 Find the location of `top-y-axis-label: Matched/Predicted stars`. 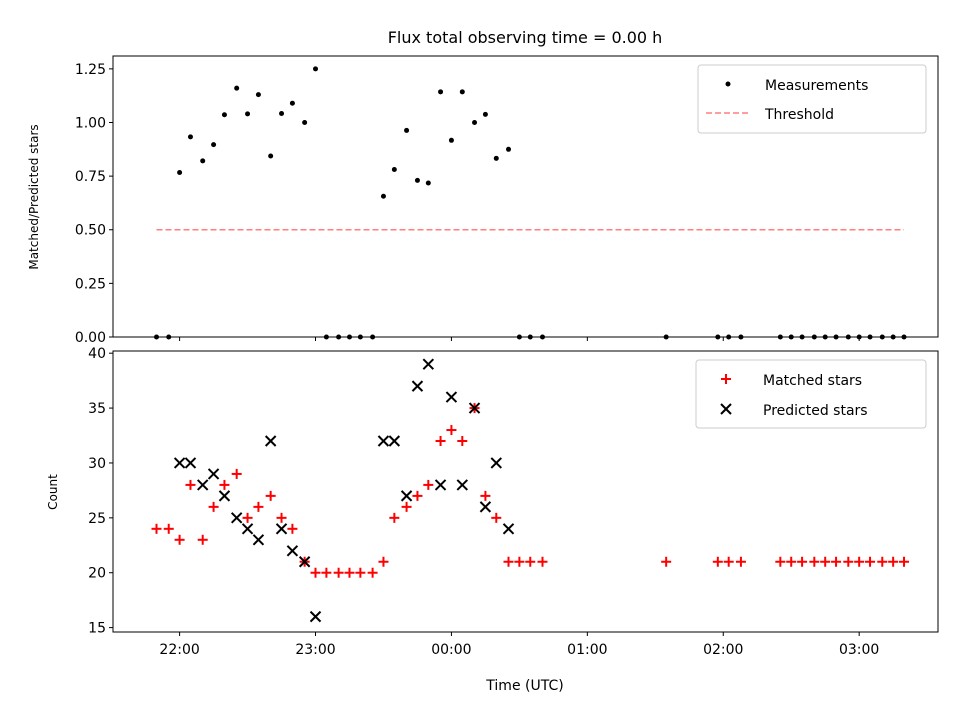

top-y-axis-label: Matched/Predicted stars is located at coordinates (34, 196).